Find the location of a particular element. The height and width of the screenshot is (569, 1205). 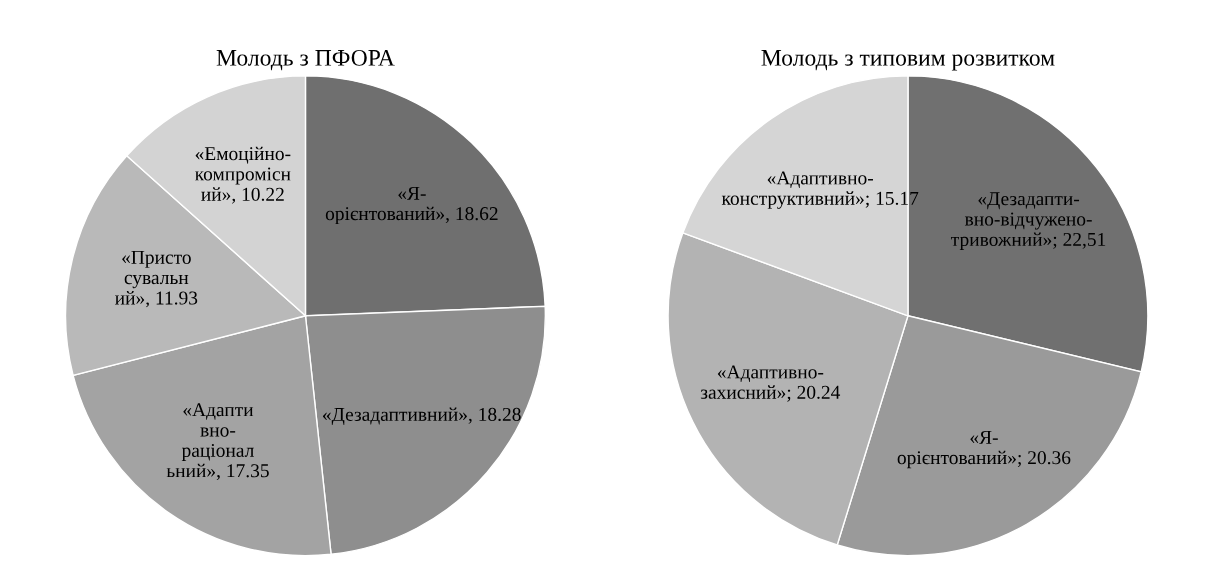

slice-label: «Дезадапти- вно-відчужено- тривожний»; 22,51 is located at coordinates (1028, 221).